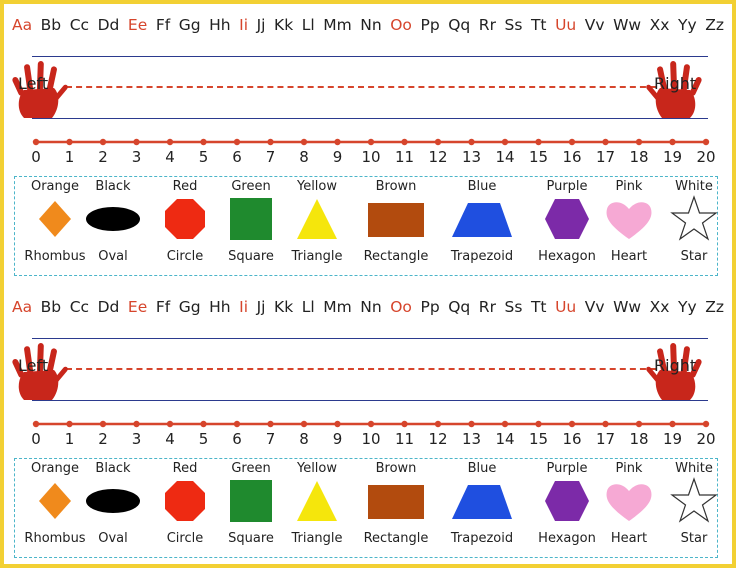  What do you see at coordinates (459, 307) in the screenshot?
I see `alphabet-letter: Qq` at bounding box center [459, 307].